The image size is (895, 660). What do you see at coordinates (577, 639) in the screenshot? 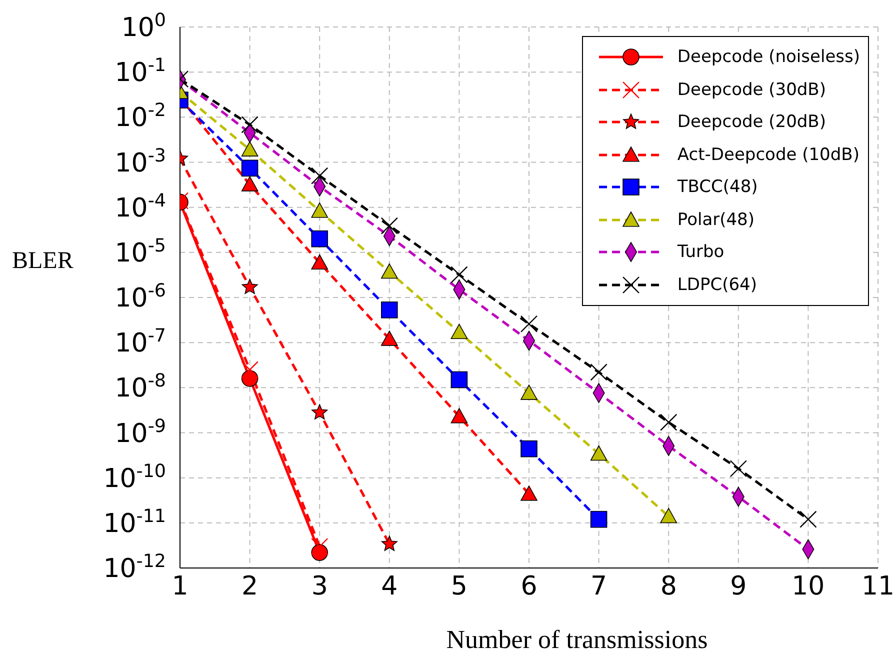
I see `x-axis-title: Number of transmissions` at bounding box center [577, 639].